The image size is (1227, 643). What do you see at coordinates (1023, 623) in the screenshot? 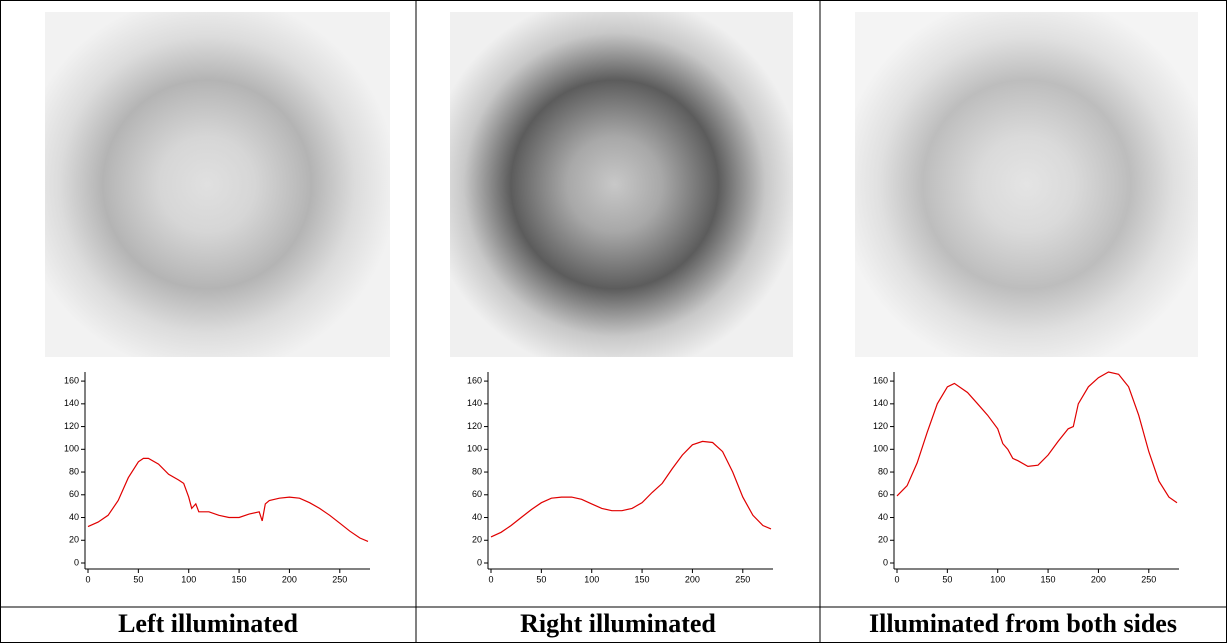
I see `caption: Illuminated from both sides` at bounding box center [1023, 623].